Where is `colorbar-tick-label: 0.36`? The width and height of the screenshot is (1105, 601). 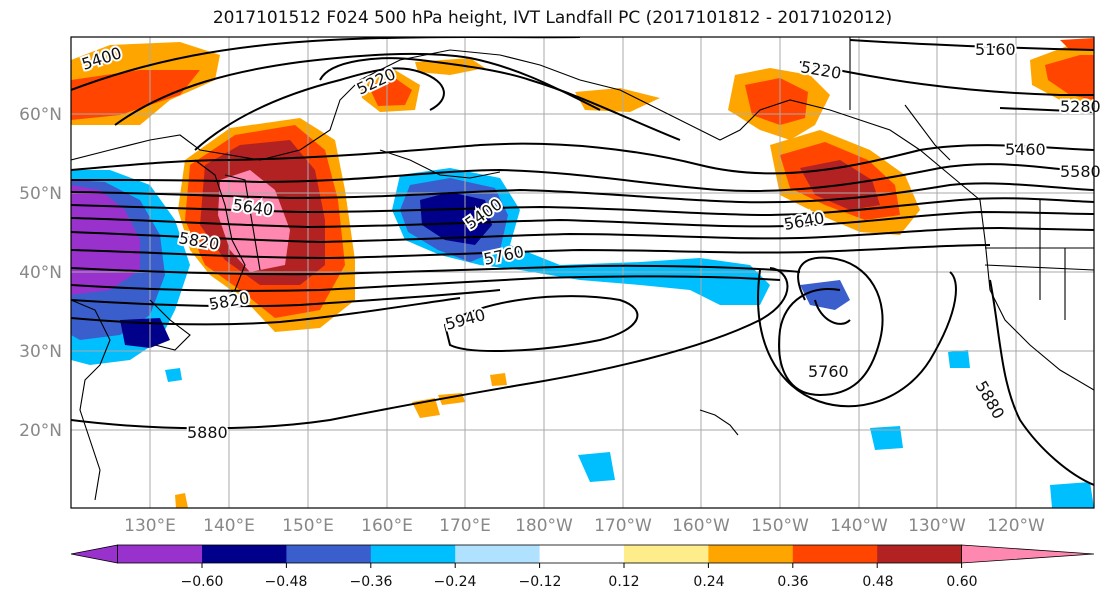 colorbar-tick-label: 0.36 is located at coordinates (792, 582).